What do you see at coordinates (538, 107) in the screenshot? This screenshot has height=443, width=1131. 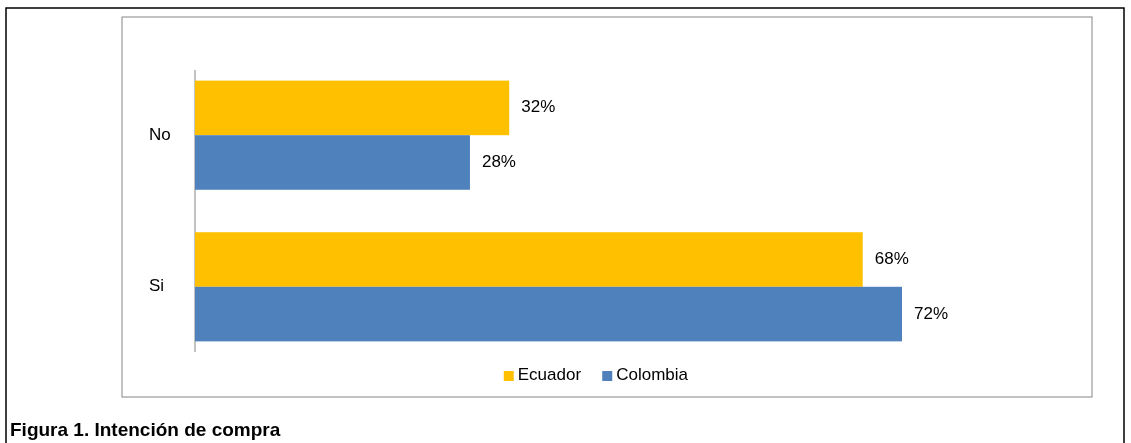 I see `data-label: 32%` at bounding box center [538, 107].